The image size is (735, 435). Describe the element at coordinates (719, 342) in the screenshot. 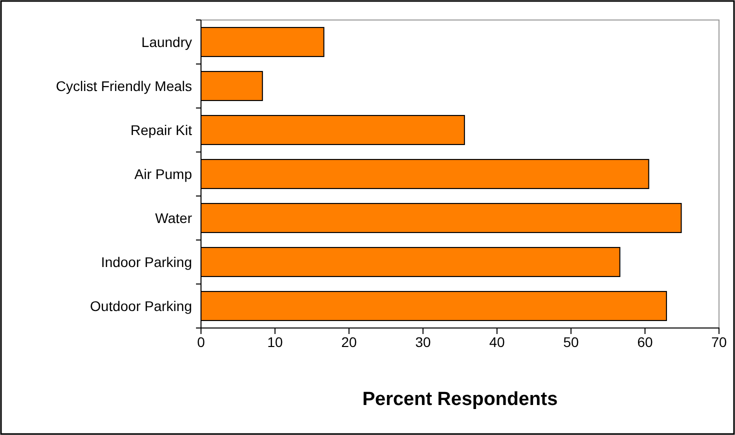

I see `x-tick-label: 70` at that location.